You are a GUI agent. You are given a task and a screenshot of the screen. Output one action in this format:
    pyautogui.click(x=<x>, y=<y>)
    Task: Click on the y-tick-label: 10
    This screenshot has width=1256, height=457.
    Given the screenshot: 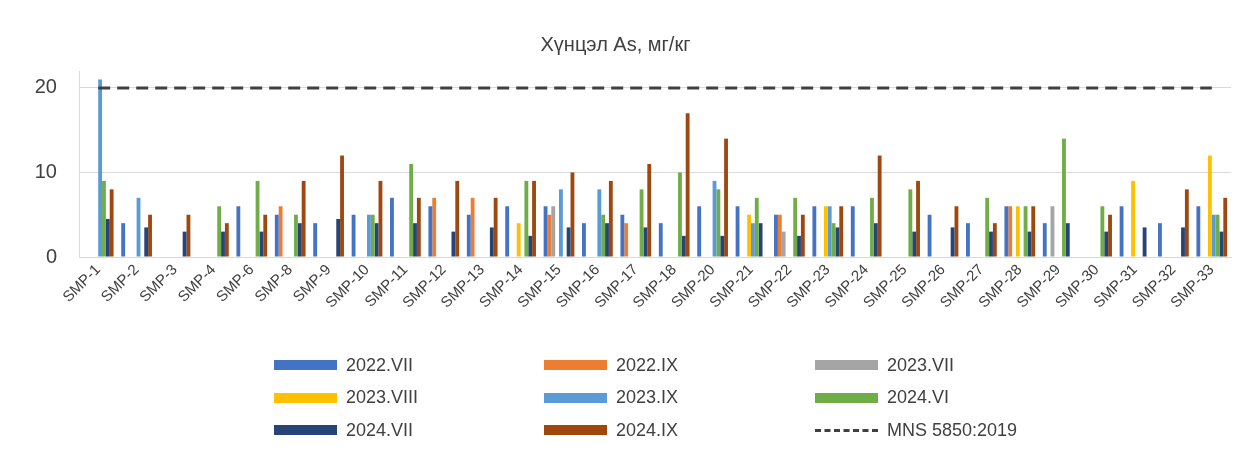 What is the action you would take?
    pyautogui.click(x=45, y=170)
    